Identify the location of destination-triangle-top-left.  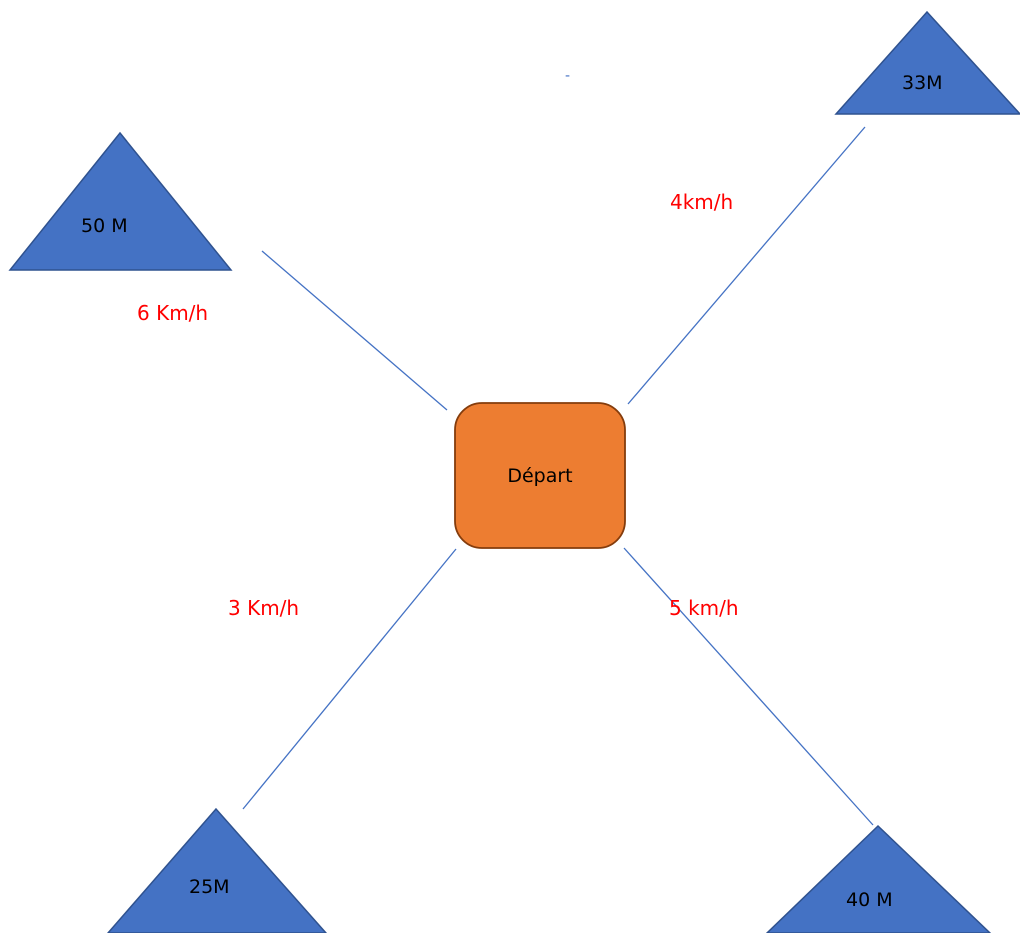
(120, 201).